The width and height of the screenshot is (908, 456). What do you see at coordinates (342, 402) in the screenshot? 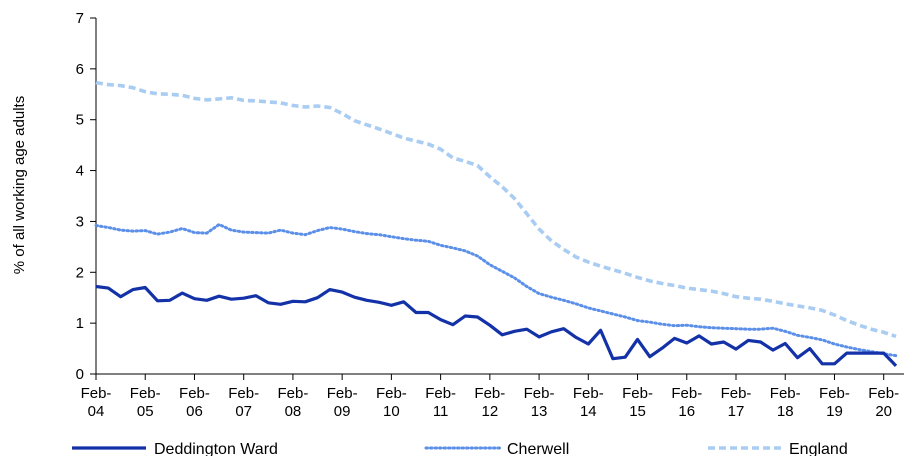
I see `x-tick-label: Feb-09` at bounding box center [342, 402].